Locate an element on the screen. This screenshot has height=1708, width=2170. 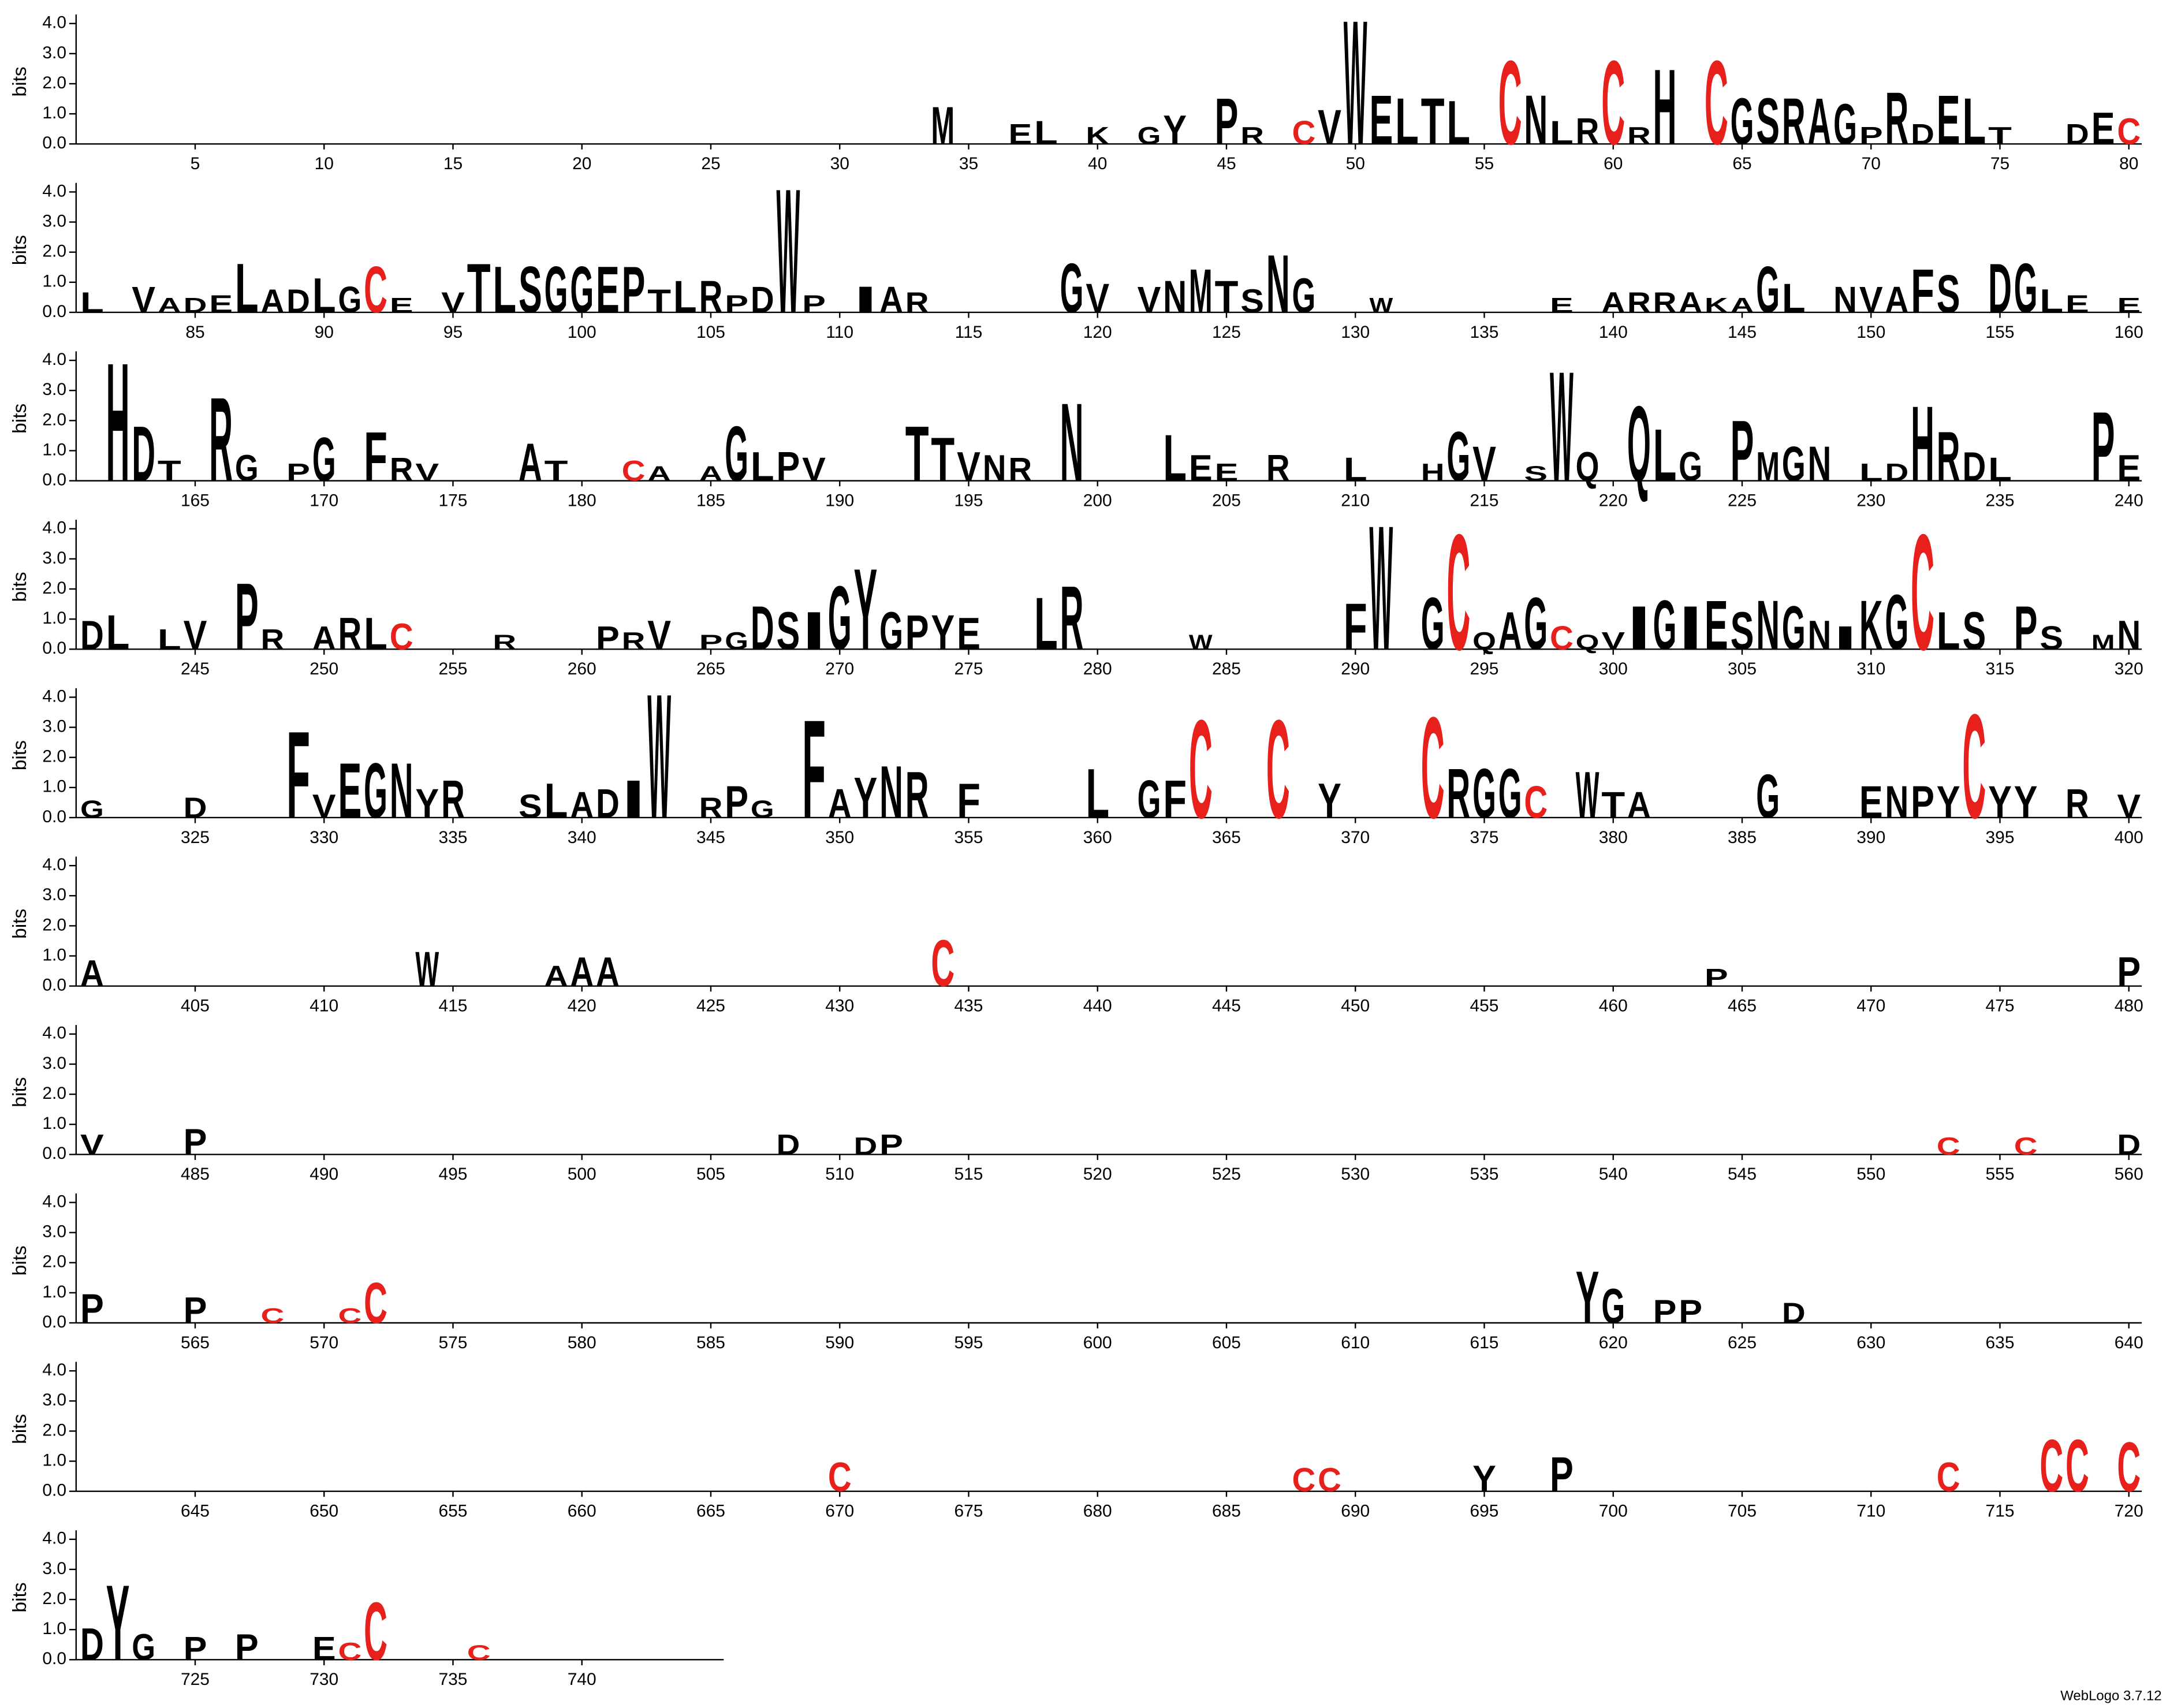
logo-letter: S is located at coordinates (789, 631).